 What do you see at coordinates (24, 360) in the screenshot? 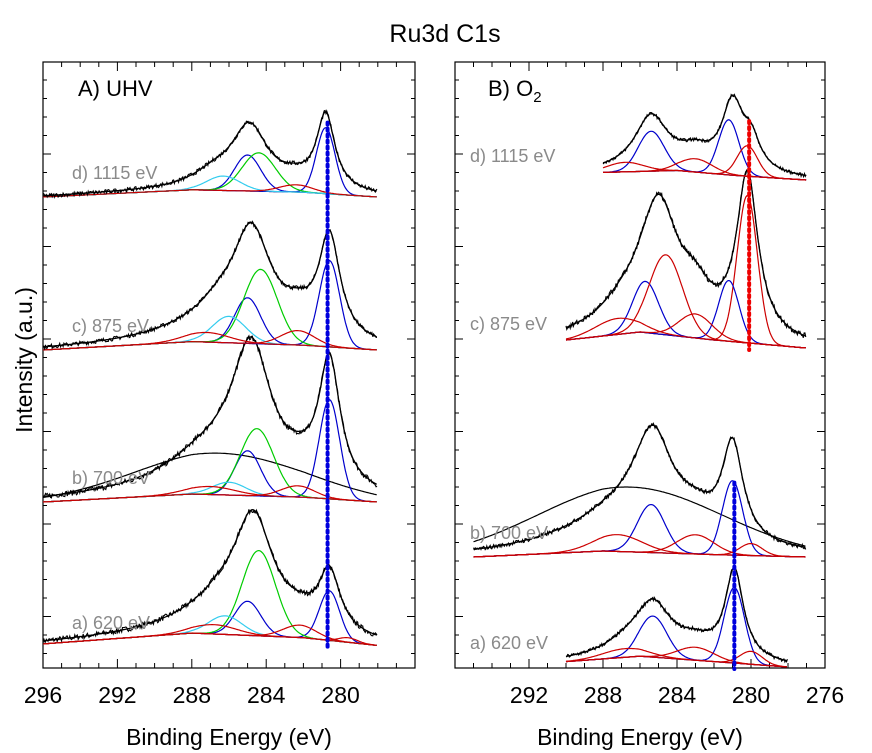
I see `y-axis-label: Intensity (a.u.)` at bounding box center [24, 360].